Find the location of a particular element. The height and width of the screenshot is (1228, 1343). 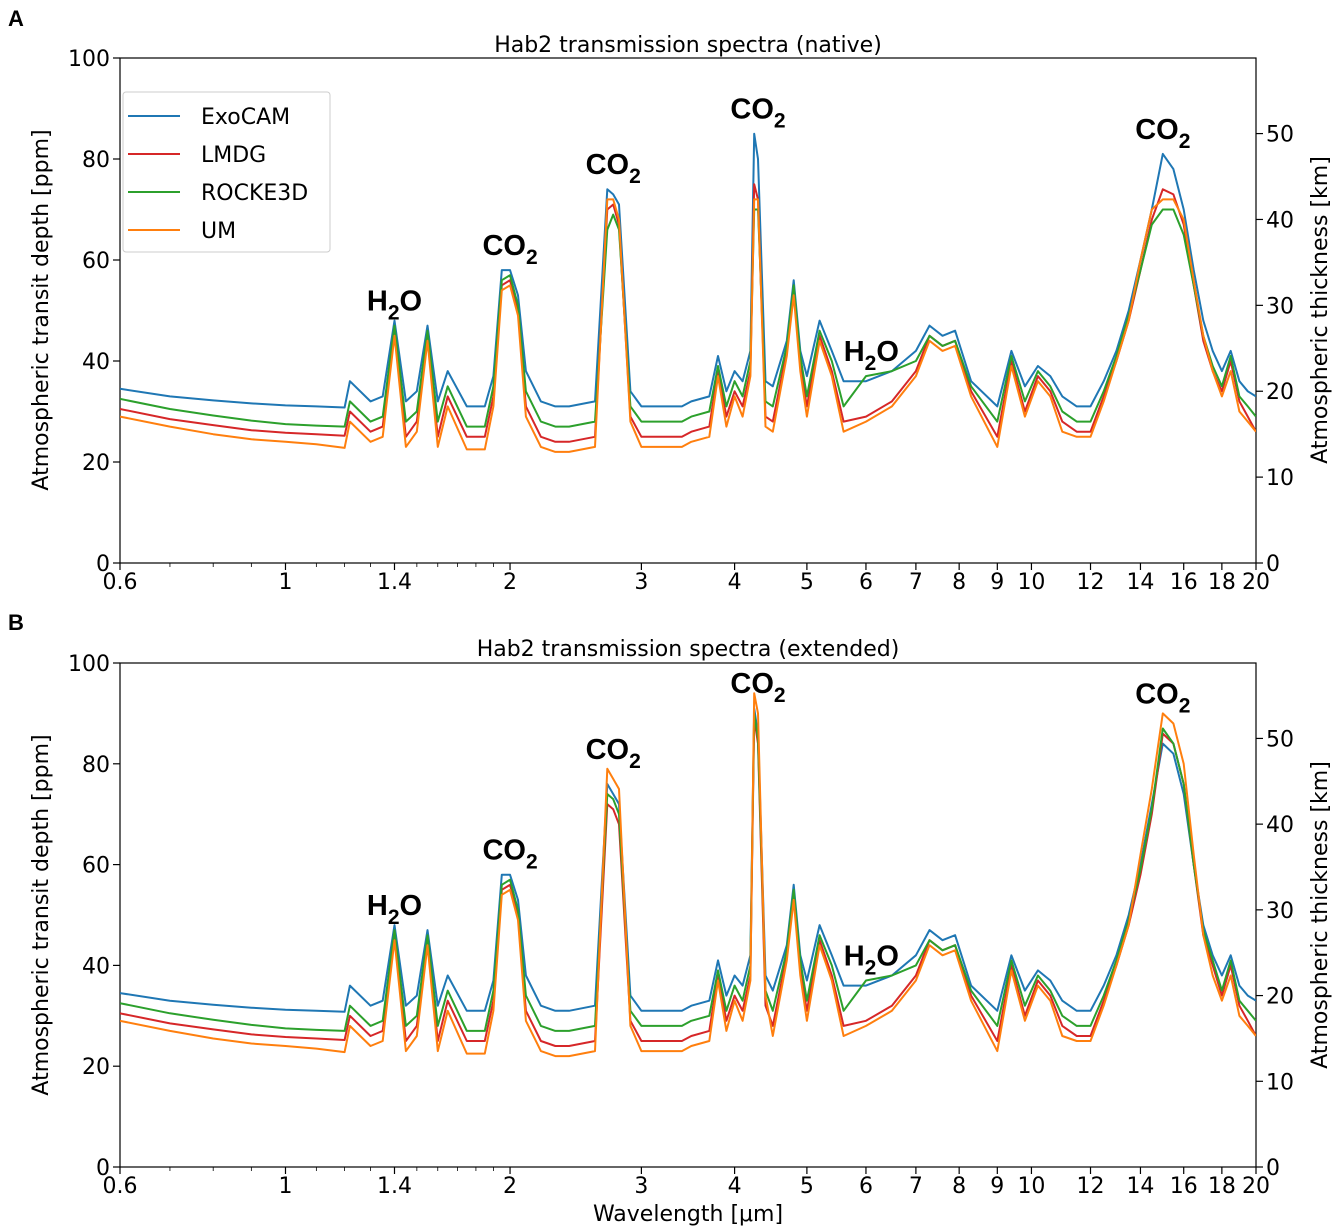

legend-box is located at coordinates (226, 172).